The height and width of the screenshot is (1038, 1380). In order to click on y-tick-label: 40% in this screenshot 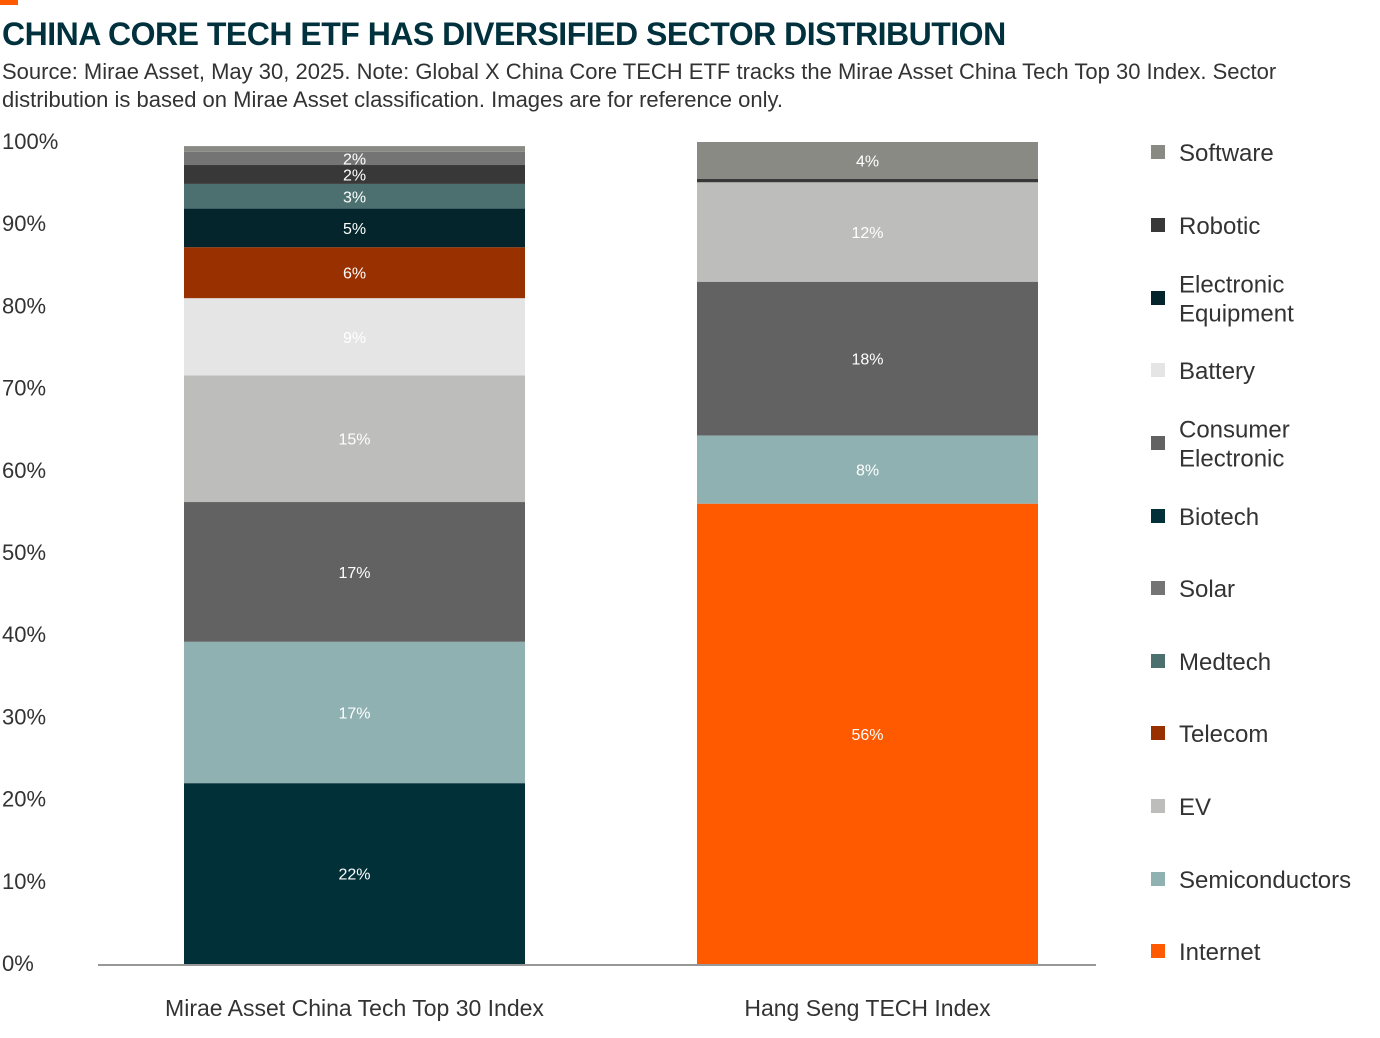, I will do `click(24, 634)`.